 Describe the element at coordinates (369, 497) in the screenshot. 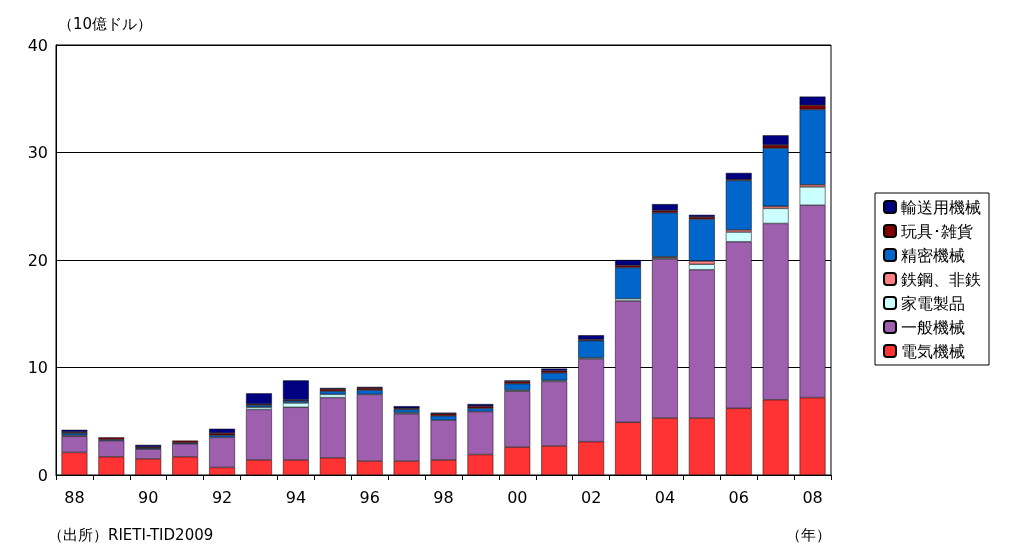

I see `x-tick-label: 96` at that location.